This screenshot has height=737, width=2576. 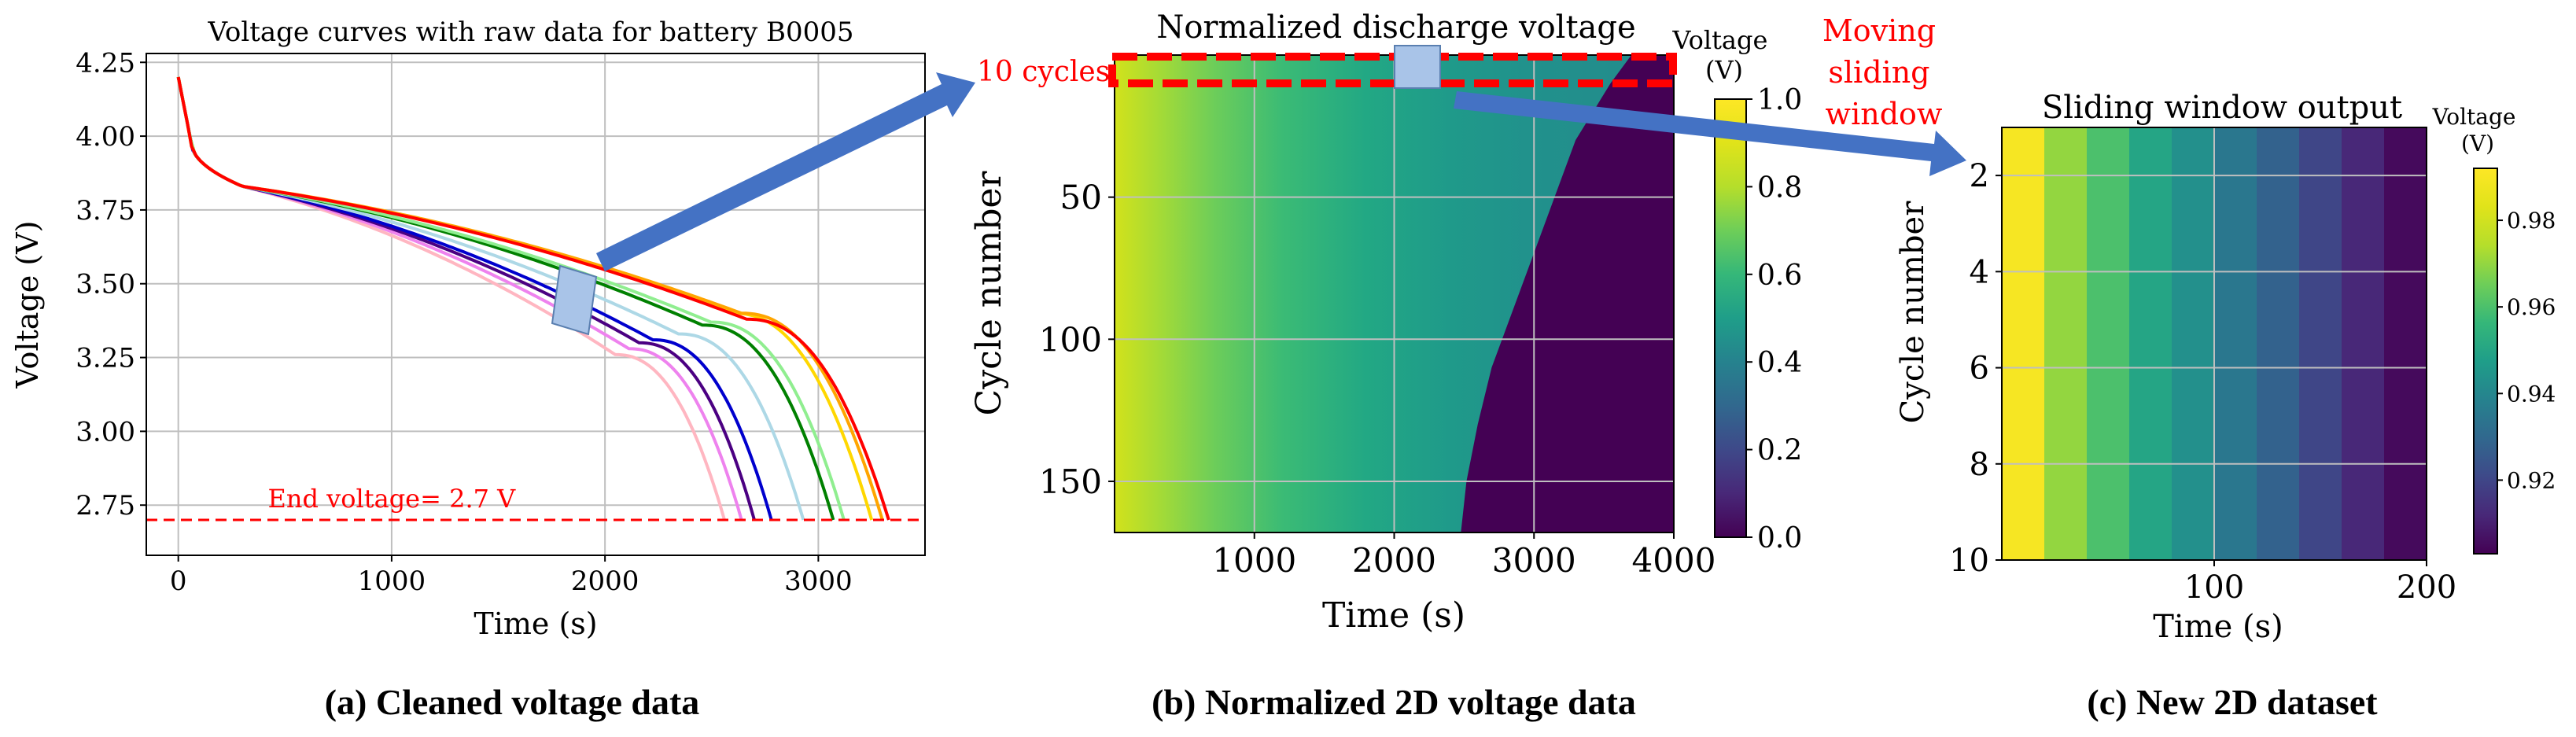 I want to click on panel-a-y-tick-label: 3.00, so click(x=105, y=432).